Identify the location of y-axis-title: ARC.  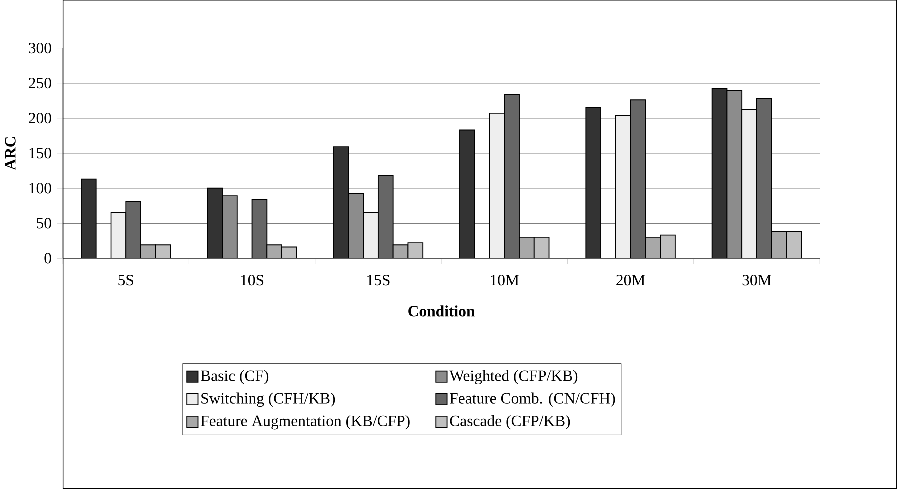
(10, 154).